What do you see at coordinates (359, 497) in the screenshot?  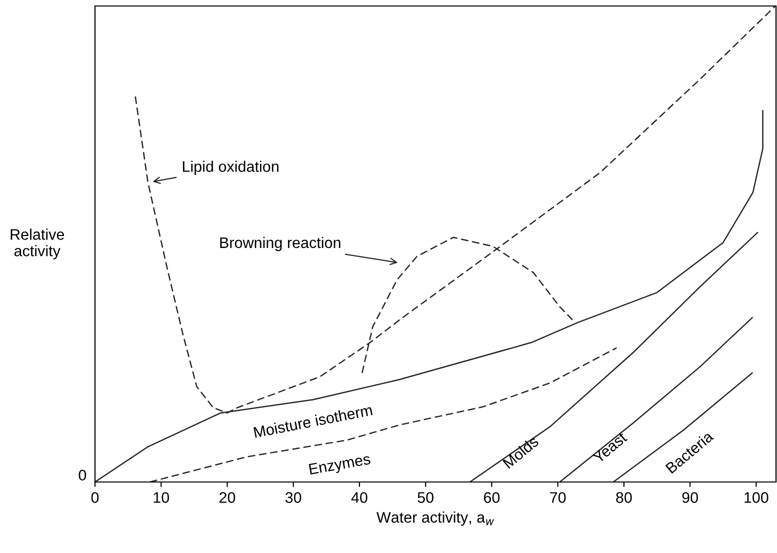 I see `x-tick-label: 40` at bounding box center [359, 497].